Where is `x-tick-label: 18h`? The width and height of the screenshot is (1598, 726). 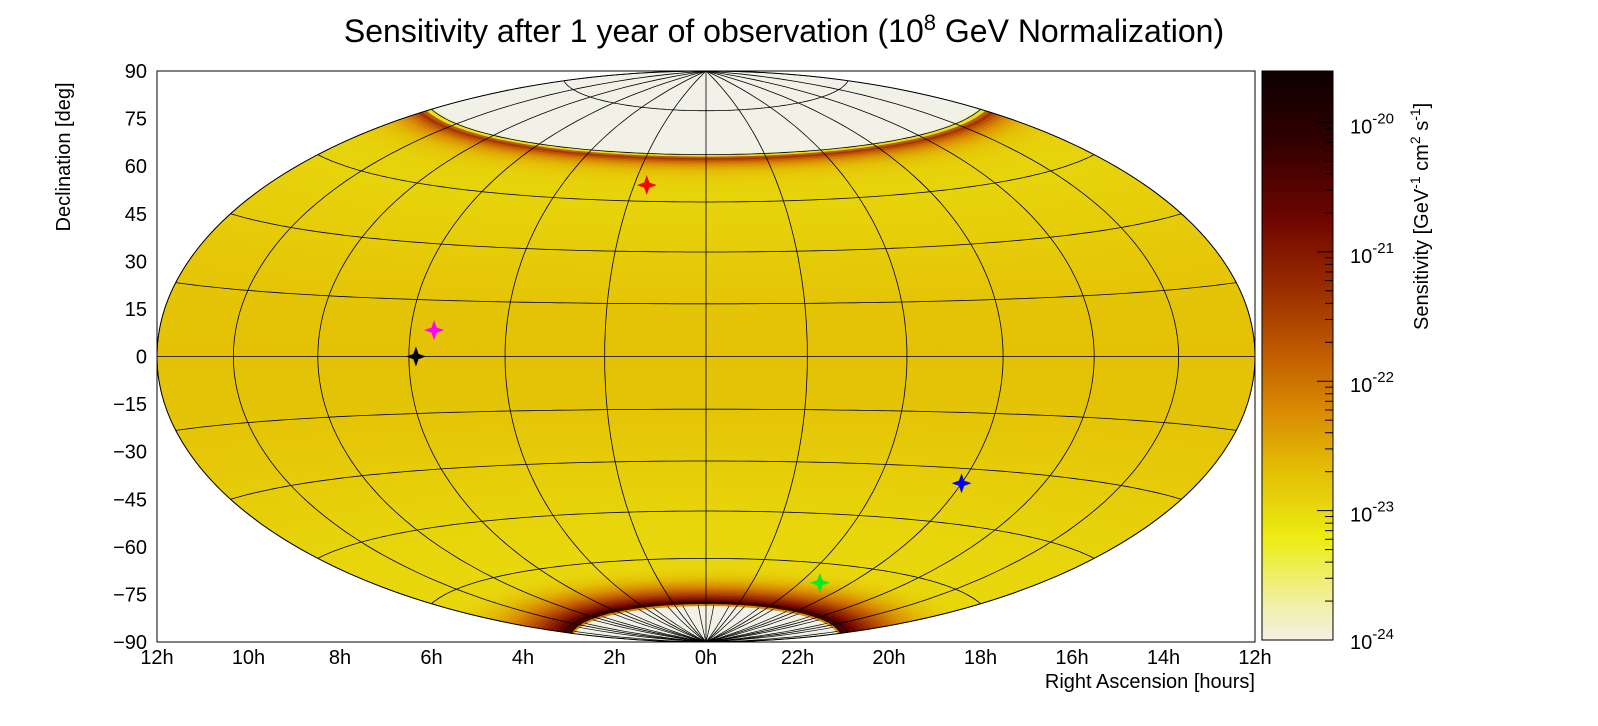
x-tick-label: 18h is located at coordinates (980, 658).